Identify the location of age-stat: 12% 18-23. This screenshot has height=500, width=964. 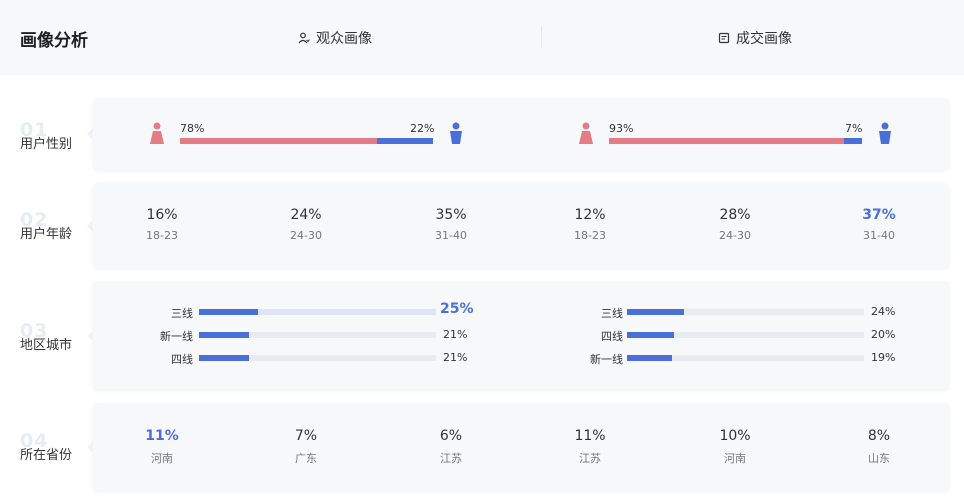
(590, 224).